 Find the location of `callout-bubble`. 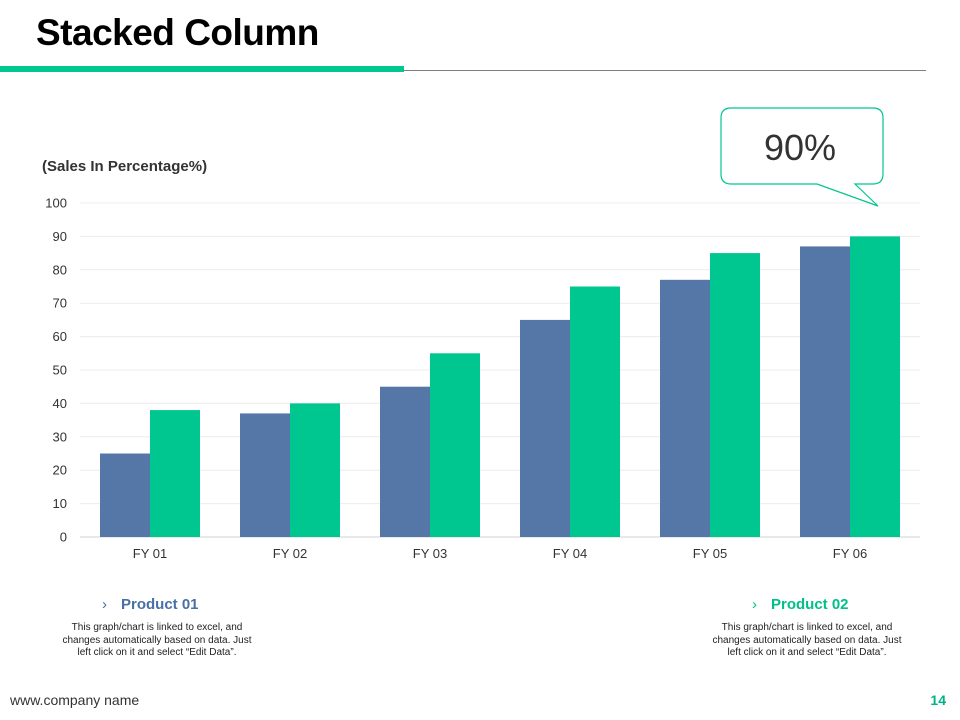

callout-bubble is located at coordinates (802, 157).